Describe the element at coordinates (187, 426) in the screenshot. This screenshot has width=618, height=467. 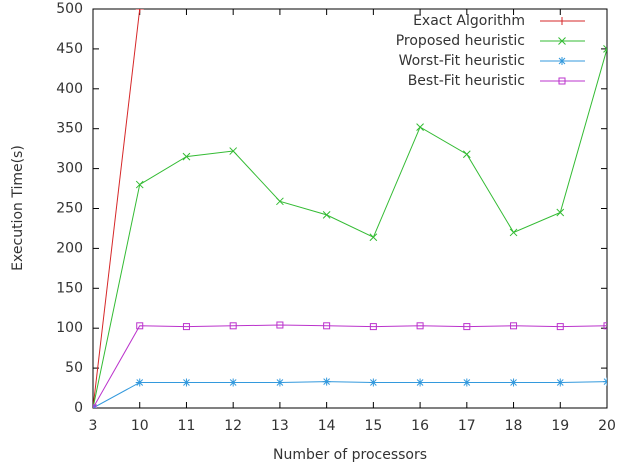
I see `x-tick-label: 11` at that location.